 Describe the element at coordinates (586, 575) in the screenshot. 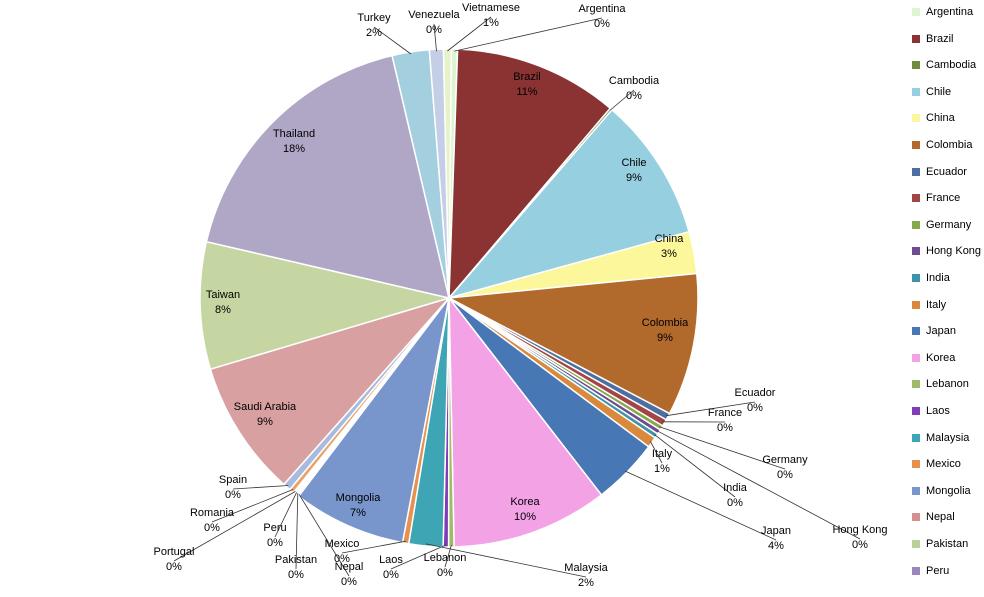

I see `slice-label-malaysia: Malaysia 2%` at that location.